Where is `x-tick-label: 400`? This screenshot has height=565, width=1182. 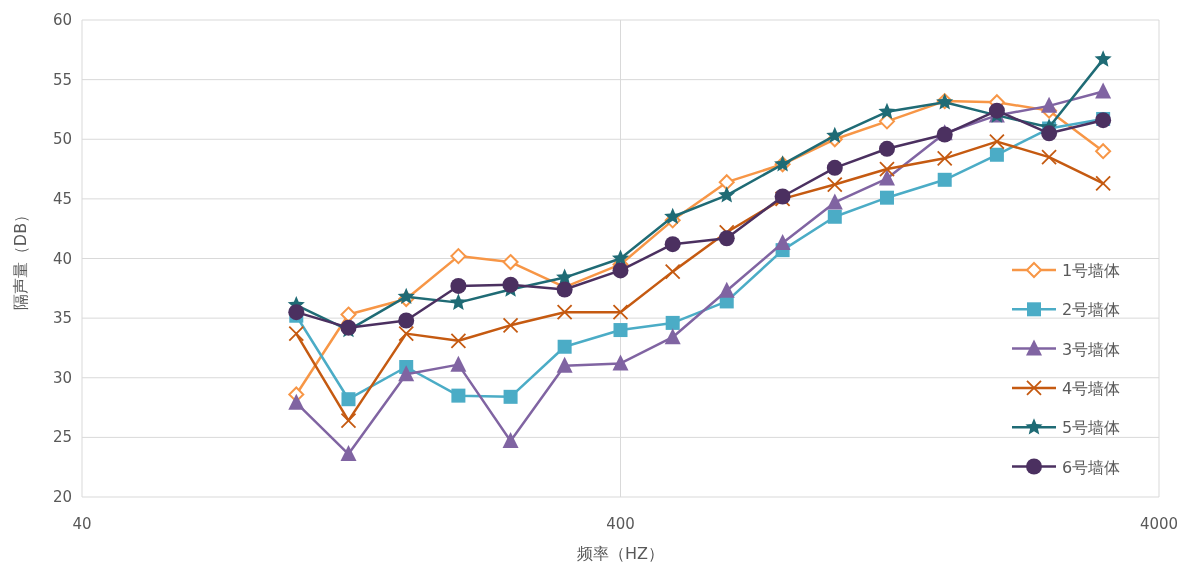
x-tick-label: 400 is located at coordinates (620, 524).